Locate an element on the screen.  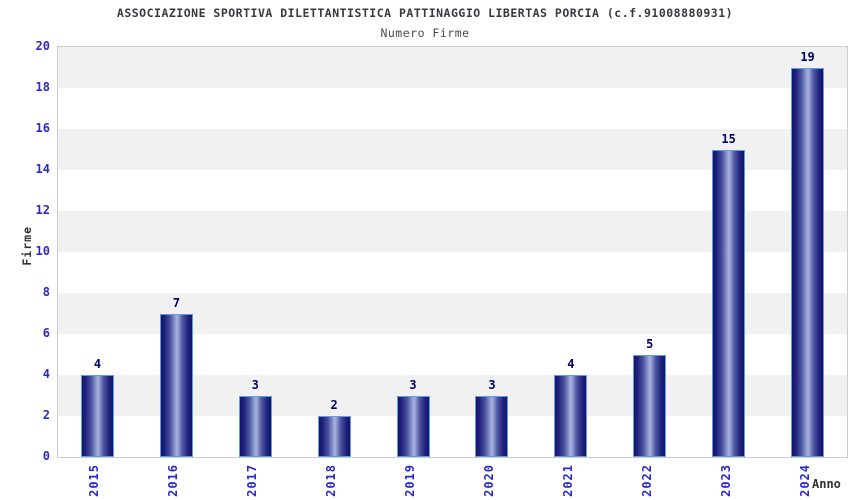
x-tick-label: 2017 is located at coordinates (252, 480).